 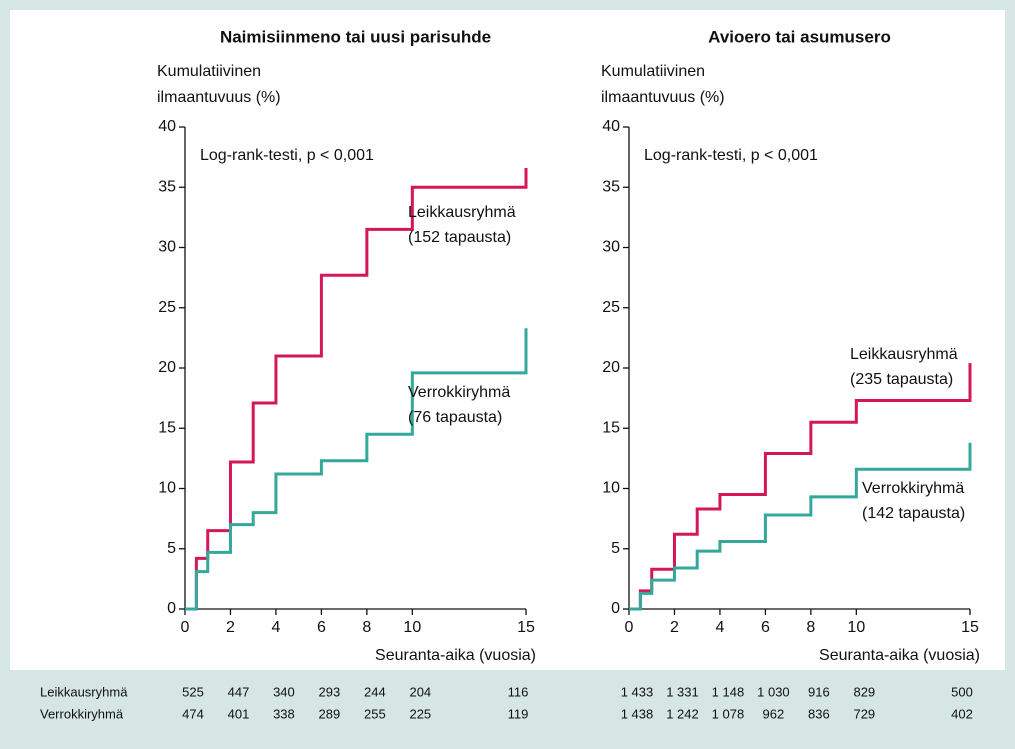 I want to click on series-note: (152 tapausta), so click(x=459, y=237).